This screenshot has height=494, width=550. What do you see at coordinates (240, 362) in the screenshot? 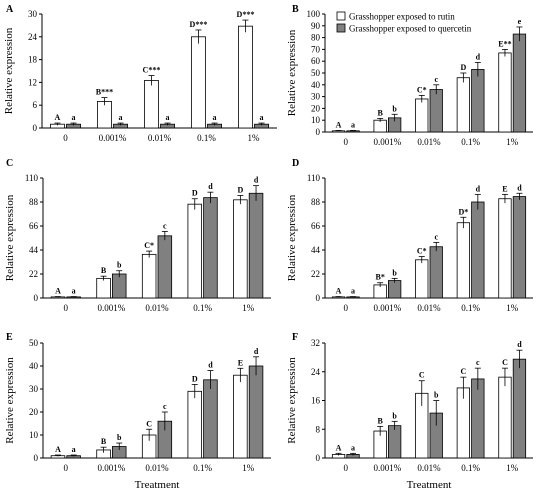
I see `significance-label: E` at bounding box center [240, 362].